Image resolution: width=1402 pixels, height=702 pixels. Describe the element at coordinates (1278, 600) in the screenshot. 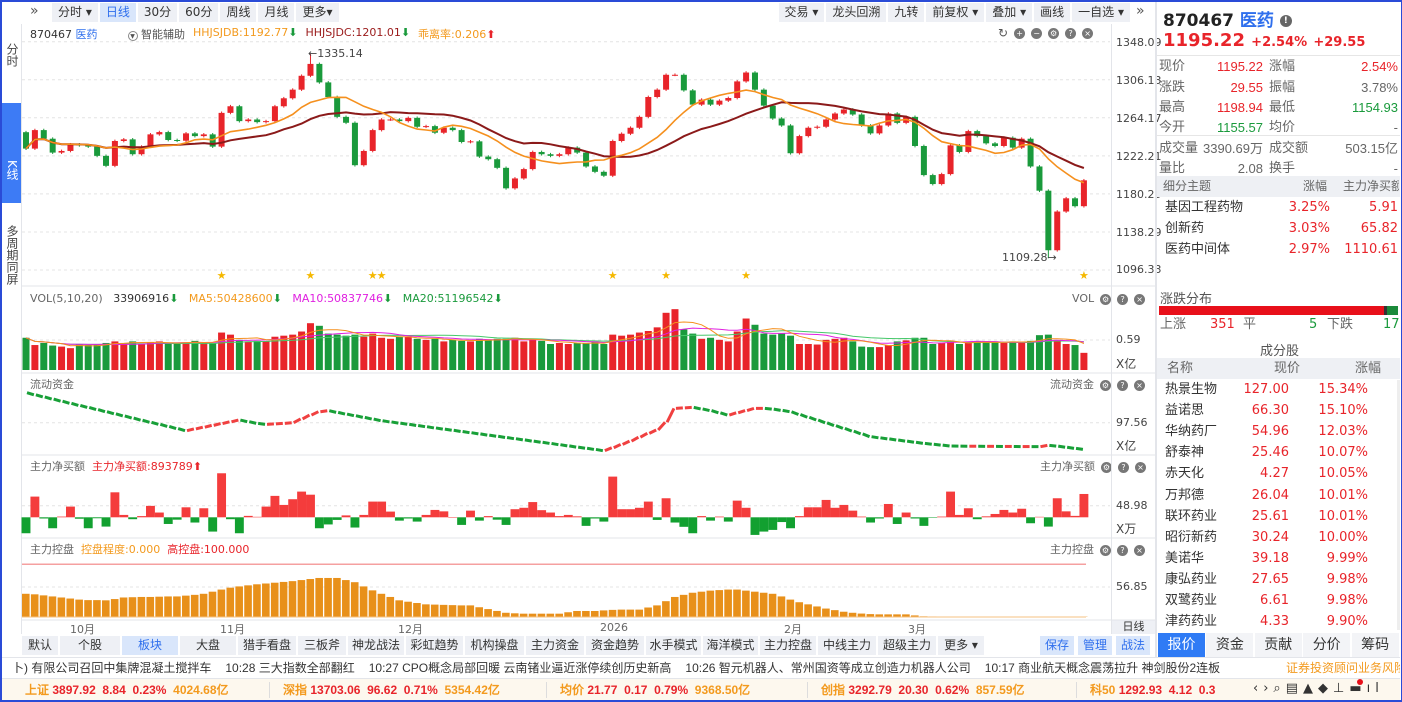

I see `component-row: 双鹭药业 6.61 9.98%` at that location.